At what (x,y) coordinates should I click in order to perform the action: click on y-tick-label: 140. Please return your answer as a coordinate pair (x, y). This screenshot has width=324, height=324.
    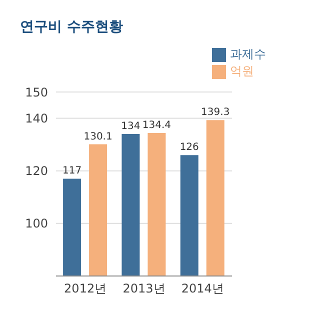
    Looking at the image, I should click on (36, 119).